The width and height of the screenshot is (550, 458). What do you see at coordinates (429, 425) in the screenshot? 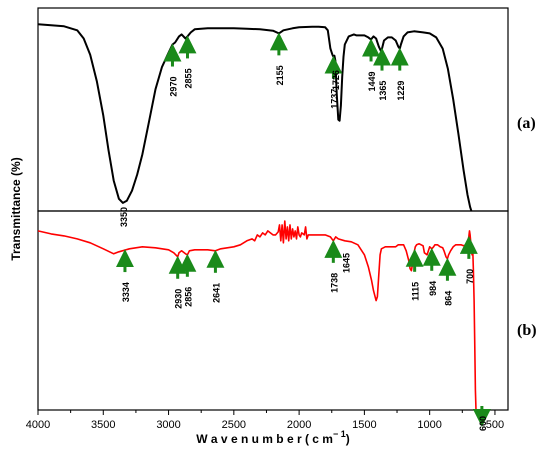
I see `x-tick-label-1000: 1000` at bounding box center [429, 425].